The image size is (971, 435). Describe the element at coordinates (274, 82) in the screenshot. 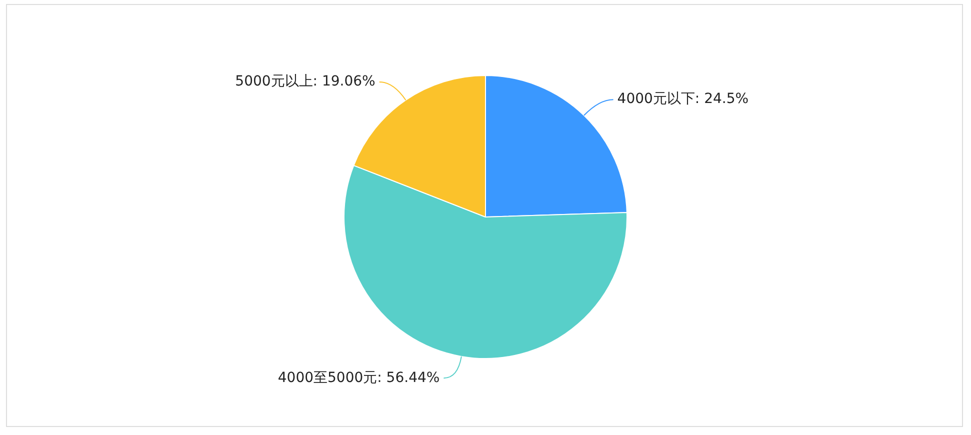

I see `slice-label: 5000元以上` at that location.